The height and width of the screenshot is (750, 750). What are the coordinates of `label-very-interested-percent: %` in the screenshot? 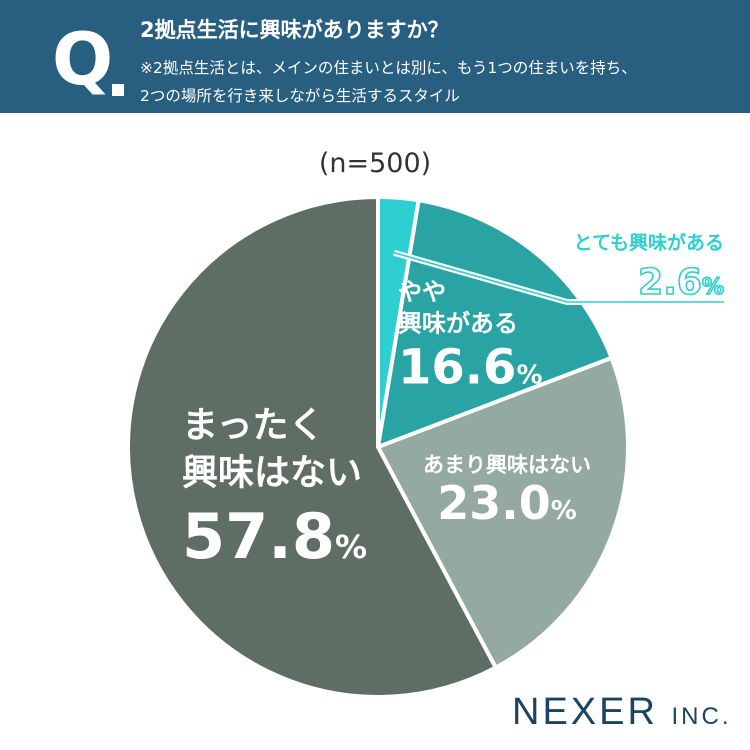 It's located at (713, 287).